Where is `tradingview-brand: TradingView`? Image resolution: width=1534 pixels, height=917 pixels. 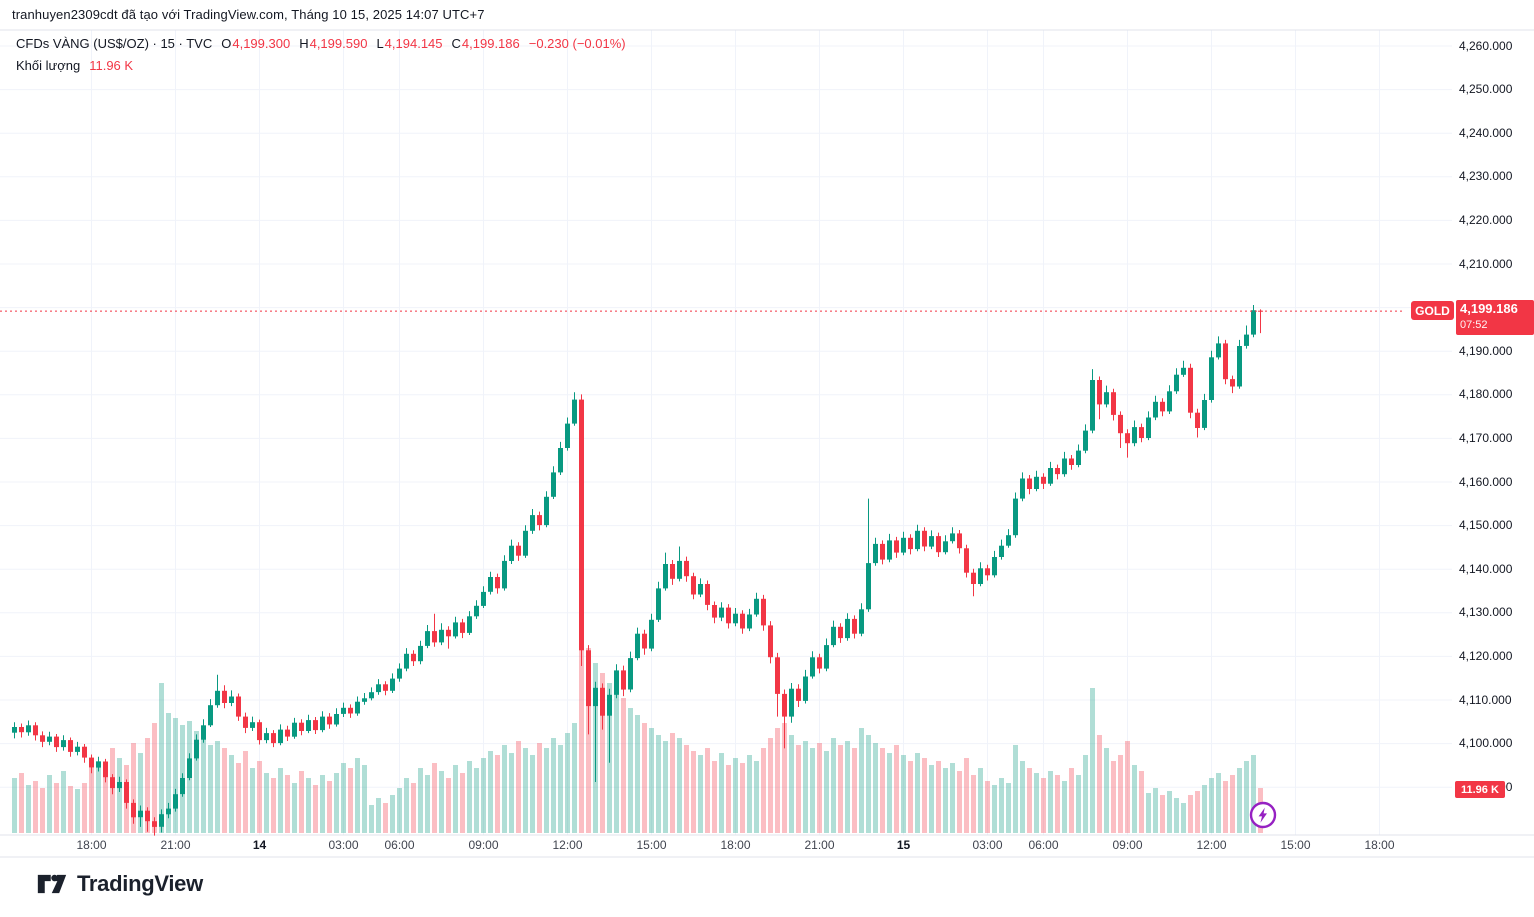
tradingview-brand: TradingView is located at coordinates (120, 884).